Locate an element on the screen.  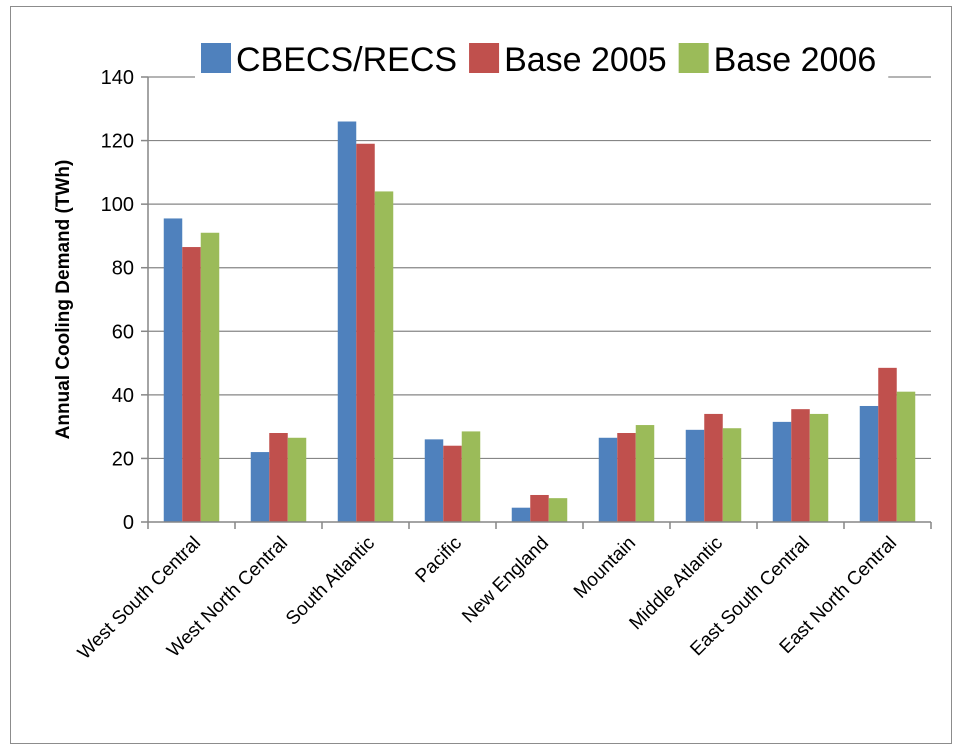
y-tick-labels: 0 20 40 60 80 100 120 140 is located at coordinates (117, 300).